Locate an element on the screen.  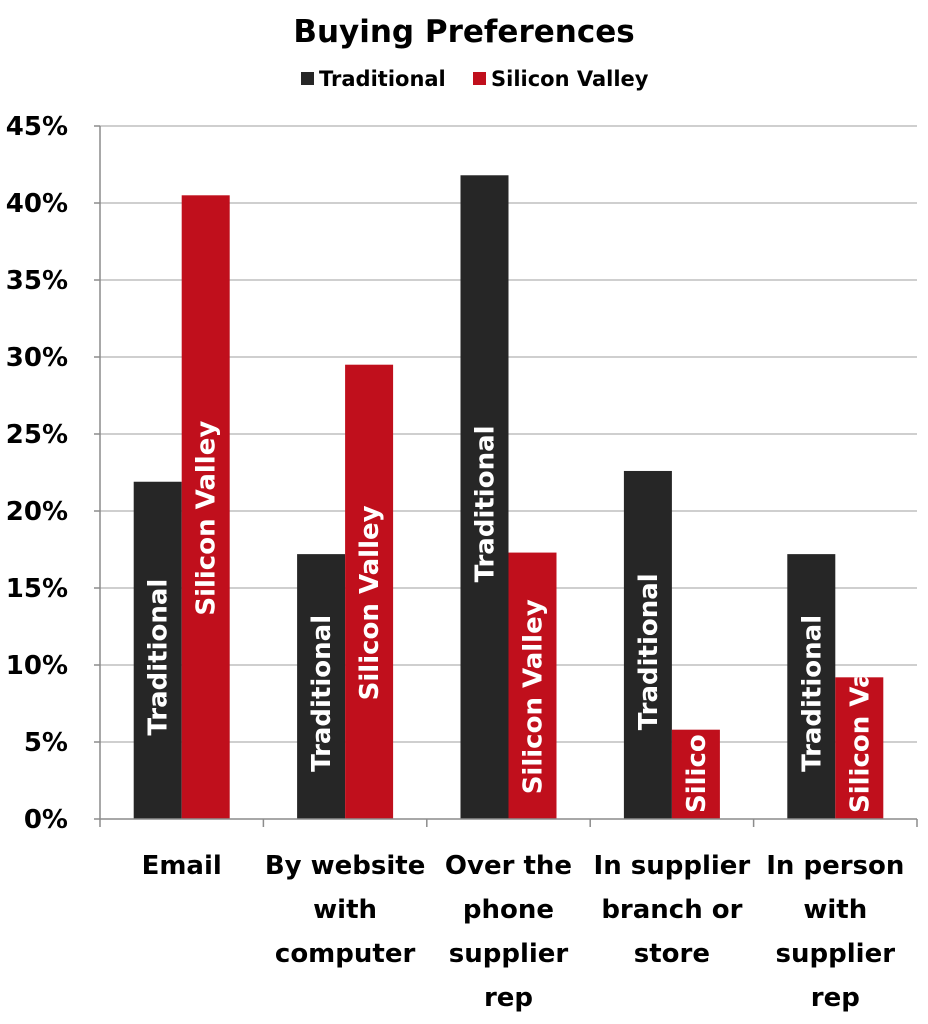
y-tick-label: 40% is located at coordinates (37, 204).